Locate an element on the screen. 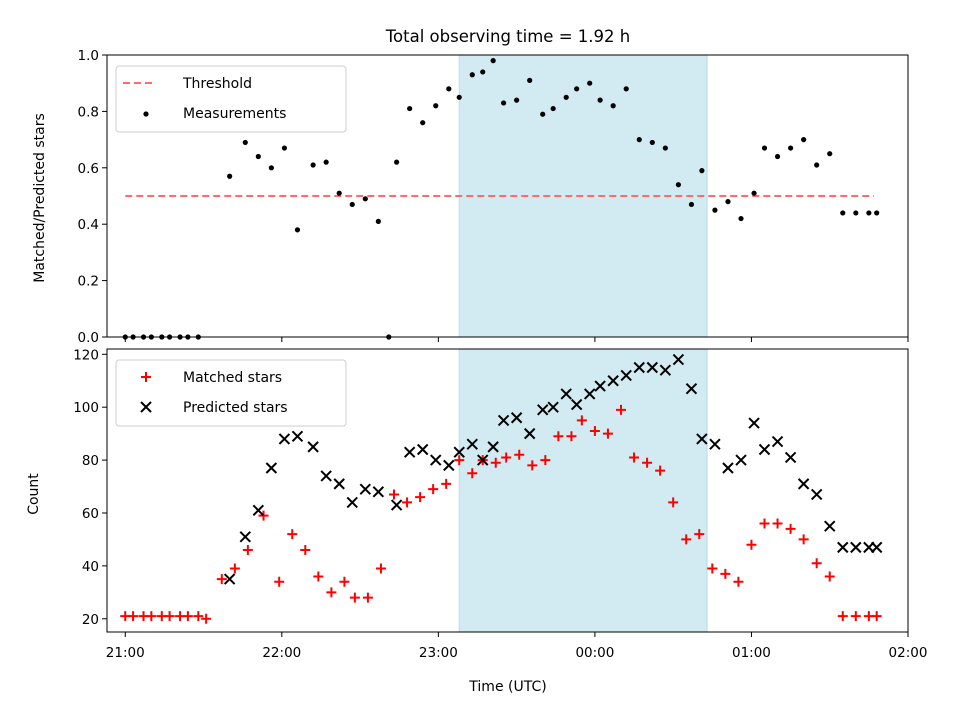  matched-stars-legend-marker is located at coordinates (146, 377).